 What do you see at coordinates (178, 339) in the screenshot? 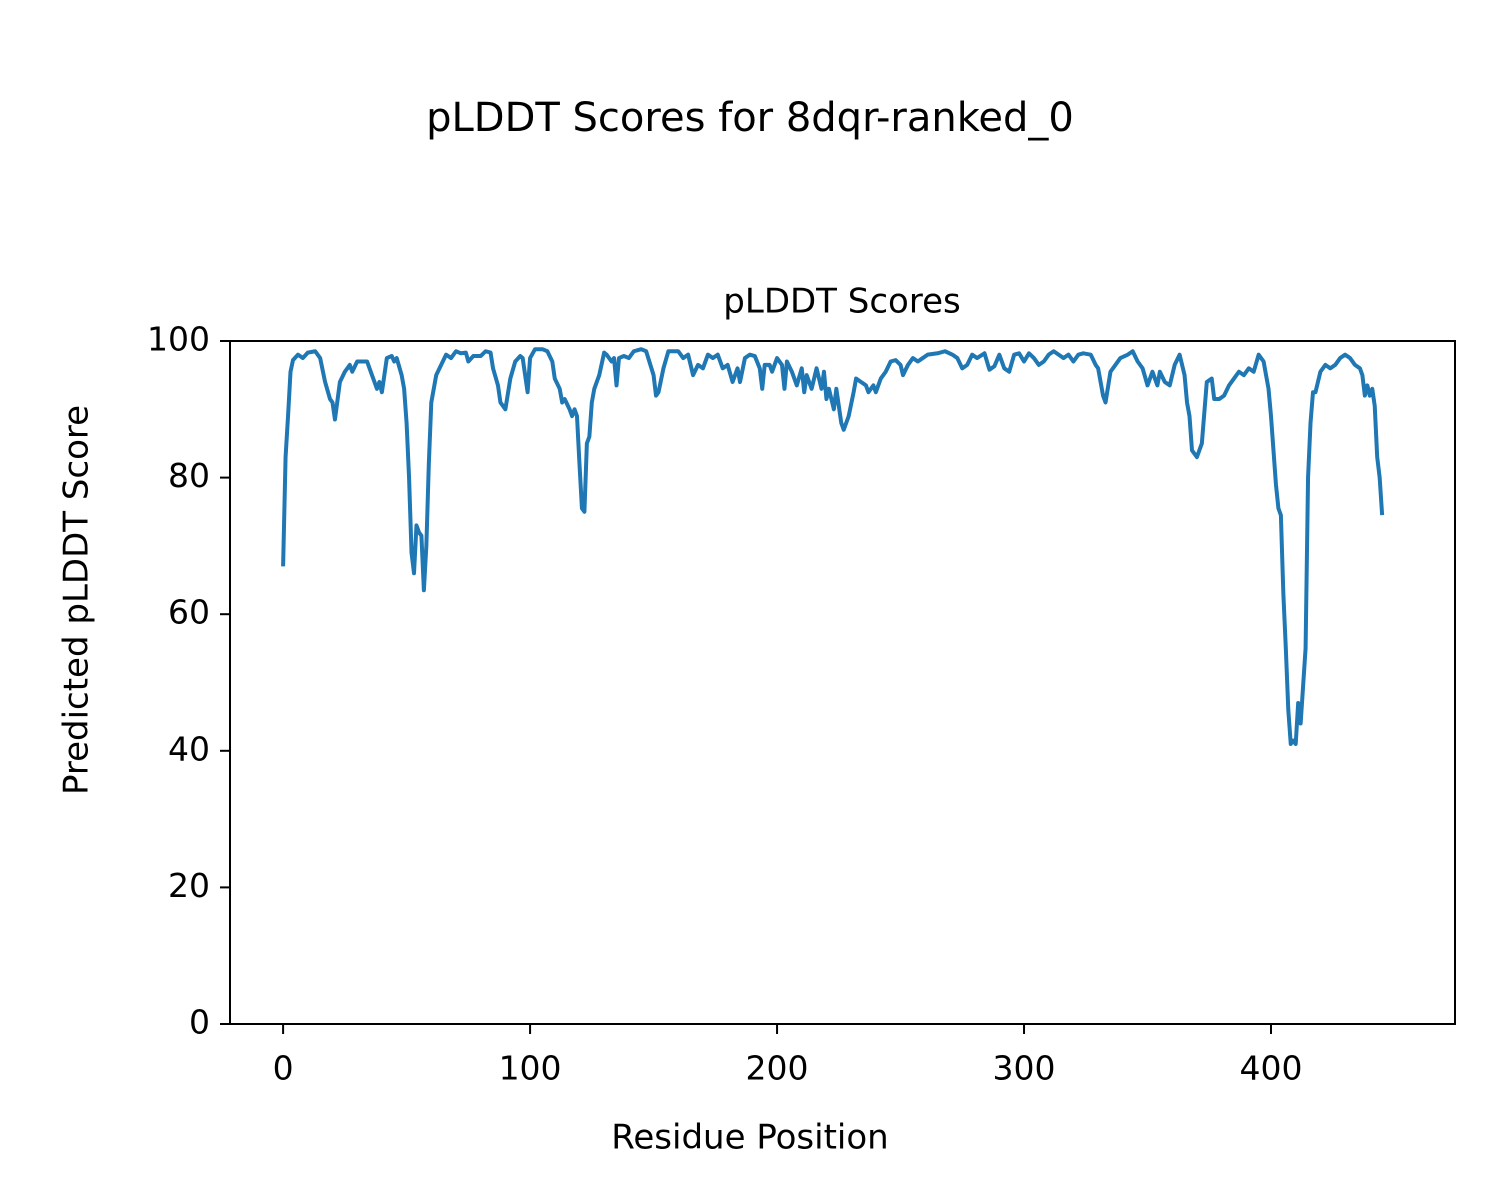
I see `y-tick-label: 100` at bounding box center [178, 339].